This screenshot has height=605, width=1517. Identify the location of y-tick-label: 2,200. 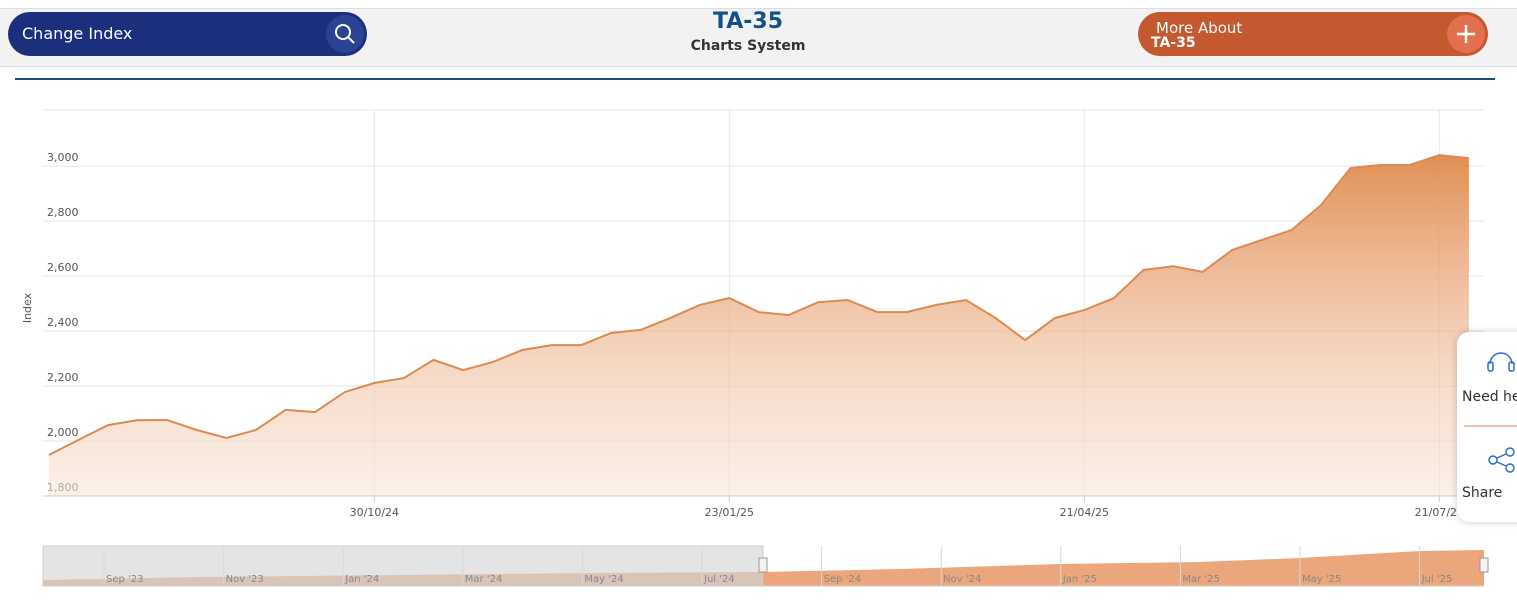
(63, 377).